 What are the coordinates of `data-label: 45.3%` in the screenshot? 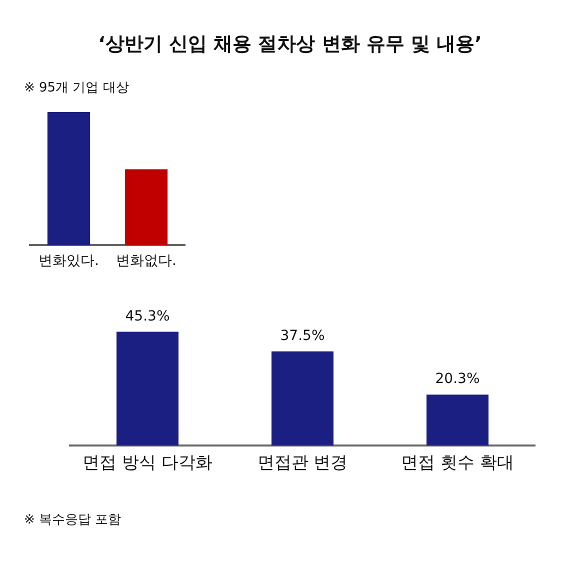 It's located at (147, 316).